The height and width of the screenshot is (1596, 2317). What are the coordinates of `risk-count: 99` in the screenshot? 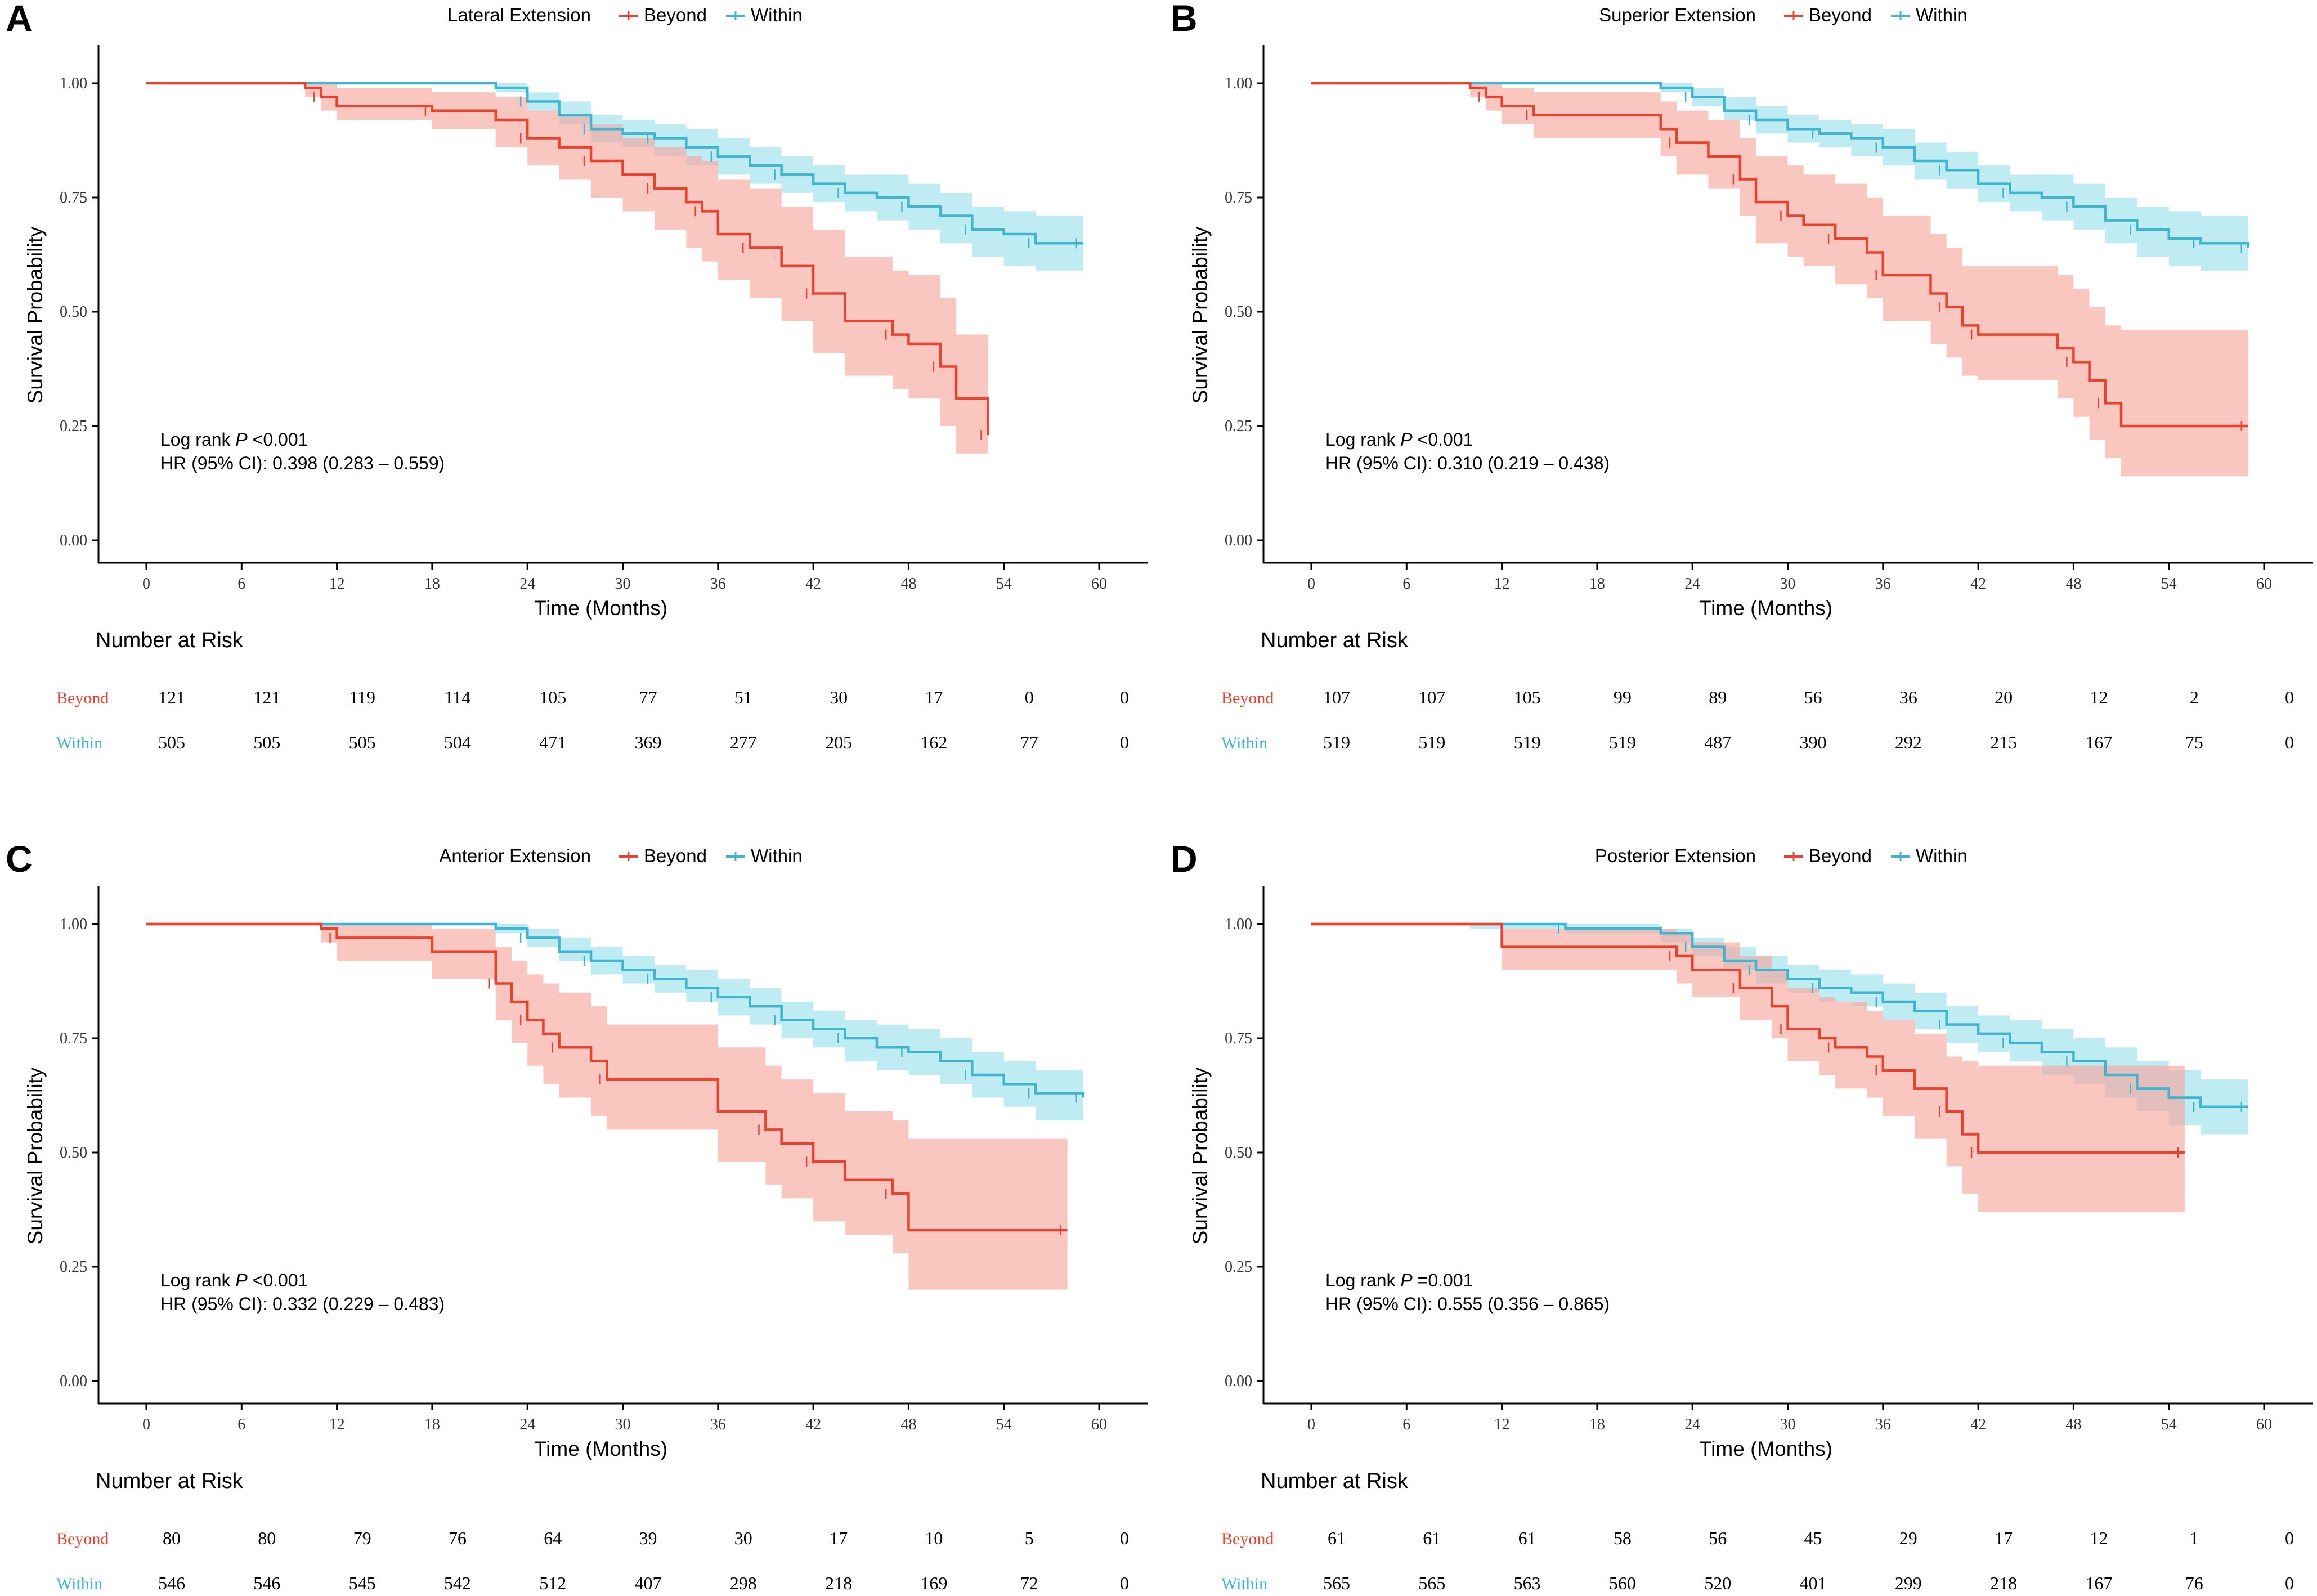 It's located at (1623, 697).